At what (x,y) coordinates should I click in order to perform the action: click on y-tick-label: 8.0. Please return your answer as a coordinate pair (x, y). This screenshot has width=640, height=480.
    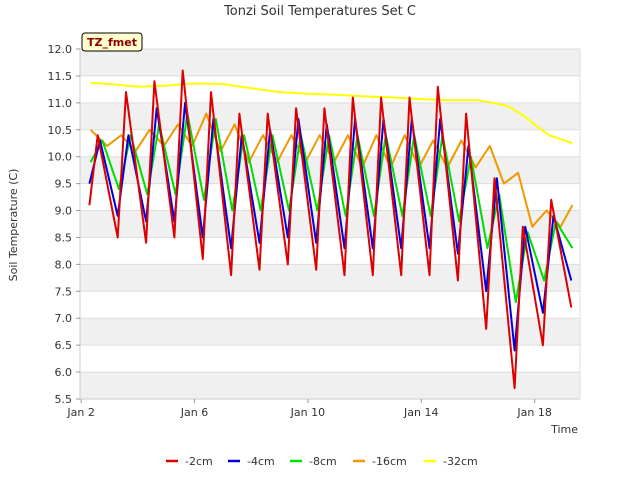
    Looking at the image, I should click on (64, 264).